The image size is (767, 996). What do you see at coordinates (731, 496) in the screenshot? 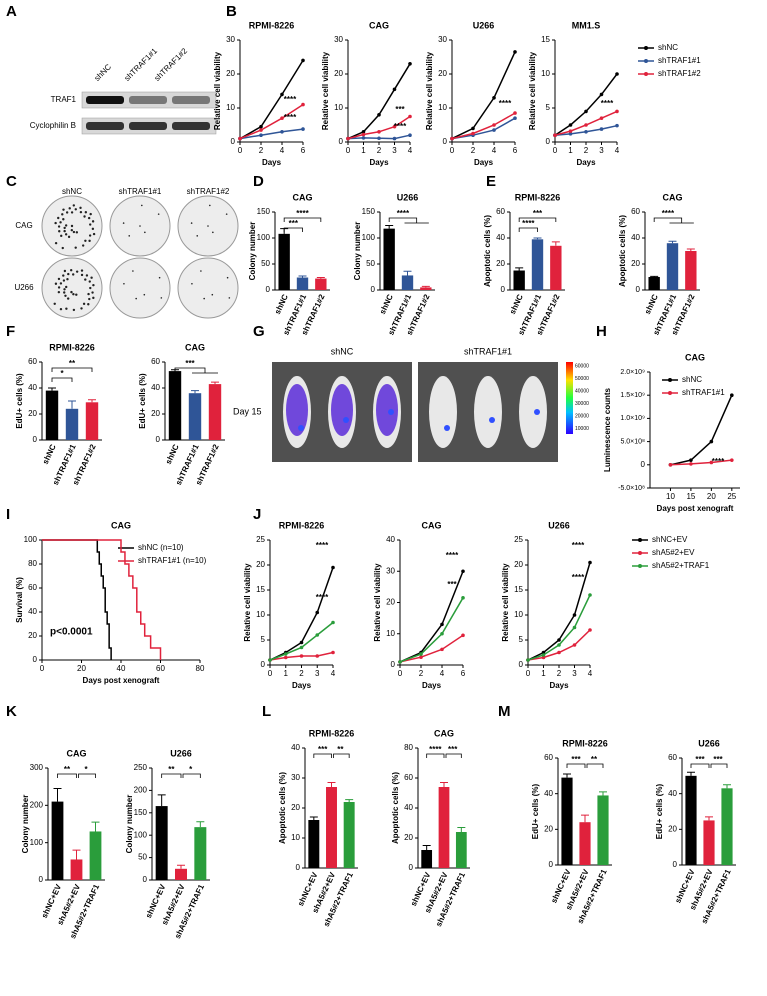
I see `x-tick-label: 25` at bounding box center [731, 496].